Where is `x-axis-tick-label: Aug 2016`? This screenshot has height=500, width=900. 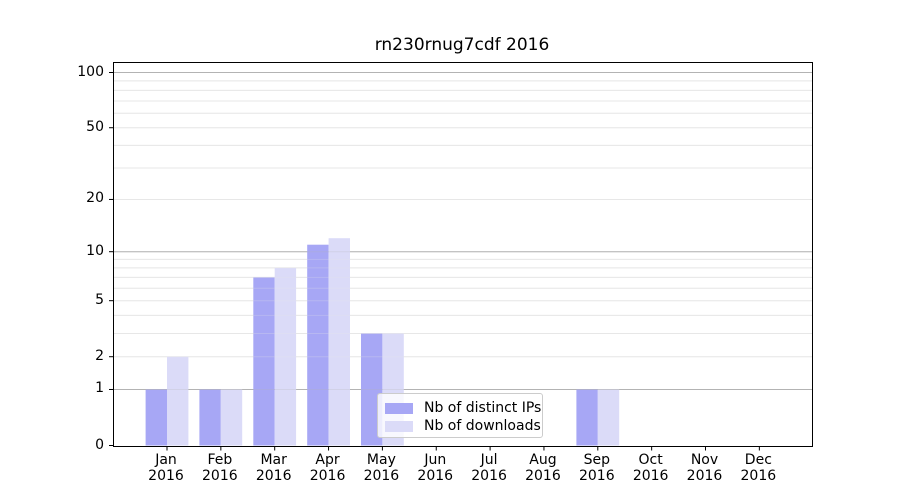
x-axis-tick-label: Aug 2016 is located at coordinates (543, 468).